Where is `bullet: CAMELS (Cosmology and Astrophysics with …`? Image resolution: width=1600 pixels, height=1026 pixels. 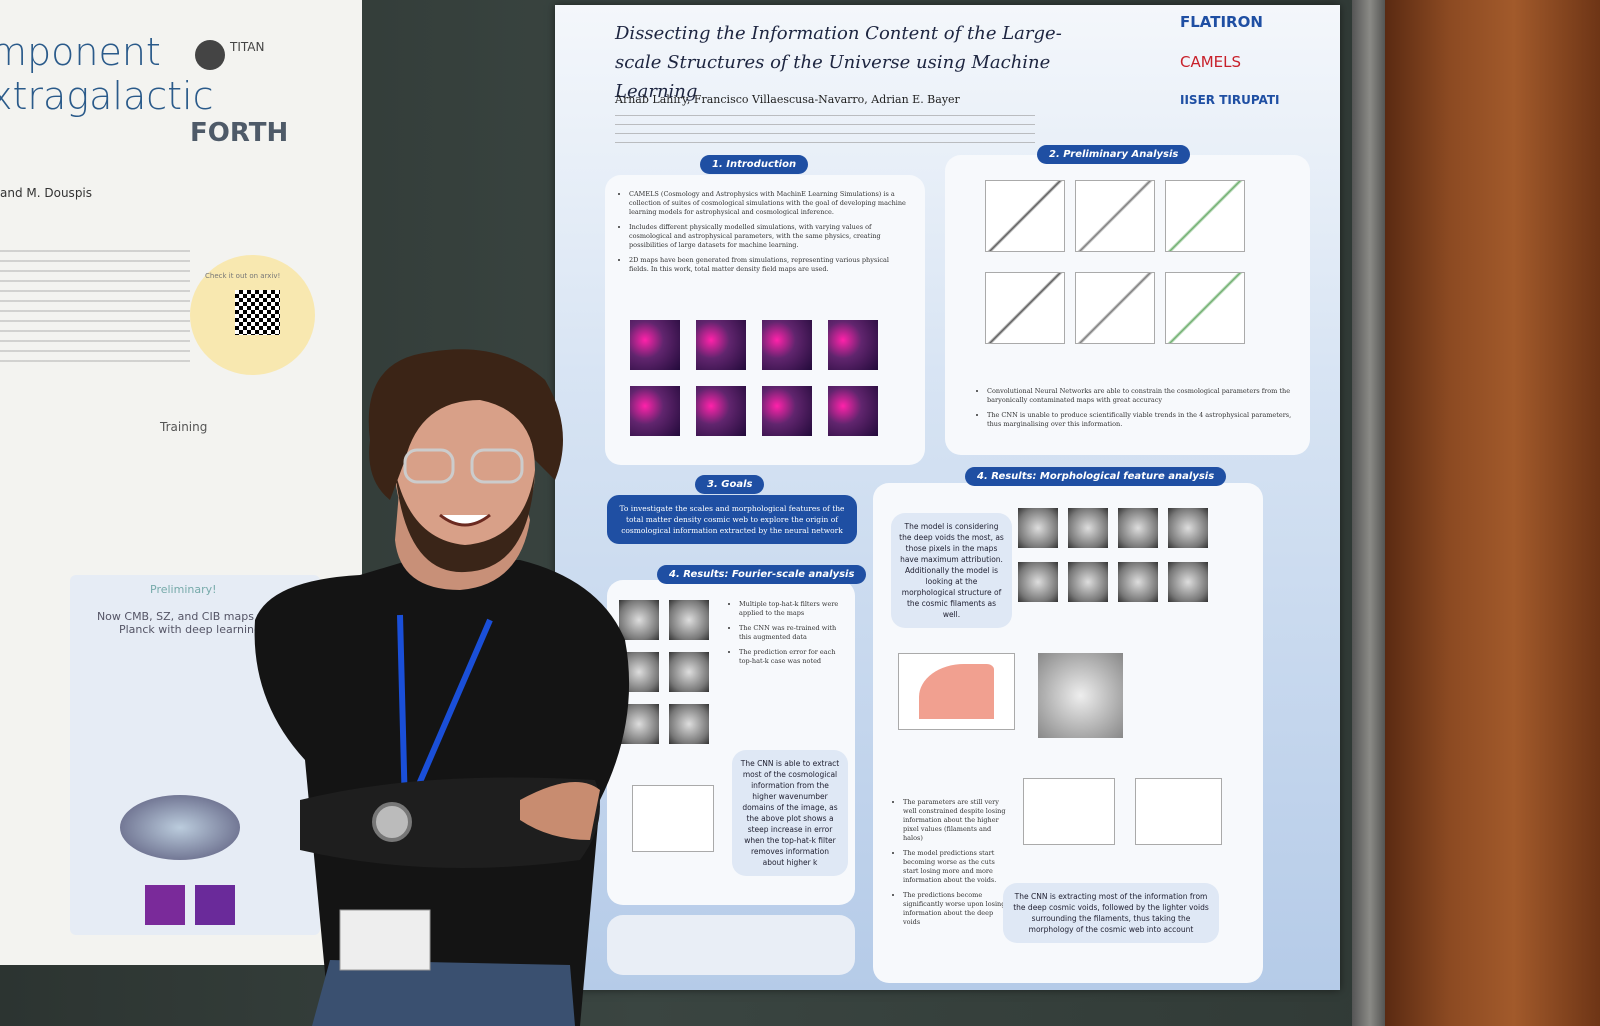
bullet: CAMELS (Cosmology and Astrophysics with … is located at coordinates (768, 203).